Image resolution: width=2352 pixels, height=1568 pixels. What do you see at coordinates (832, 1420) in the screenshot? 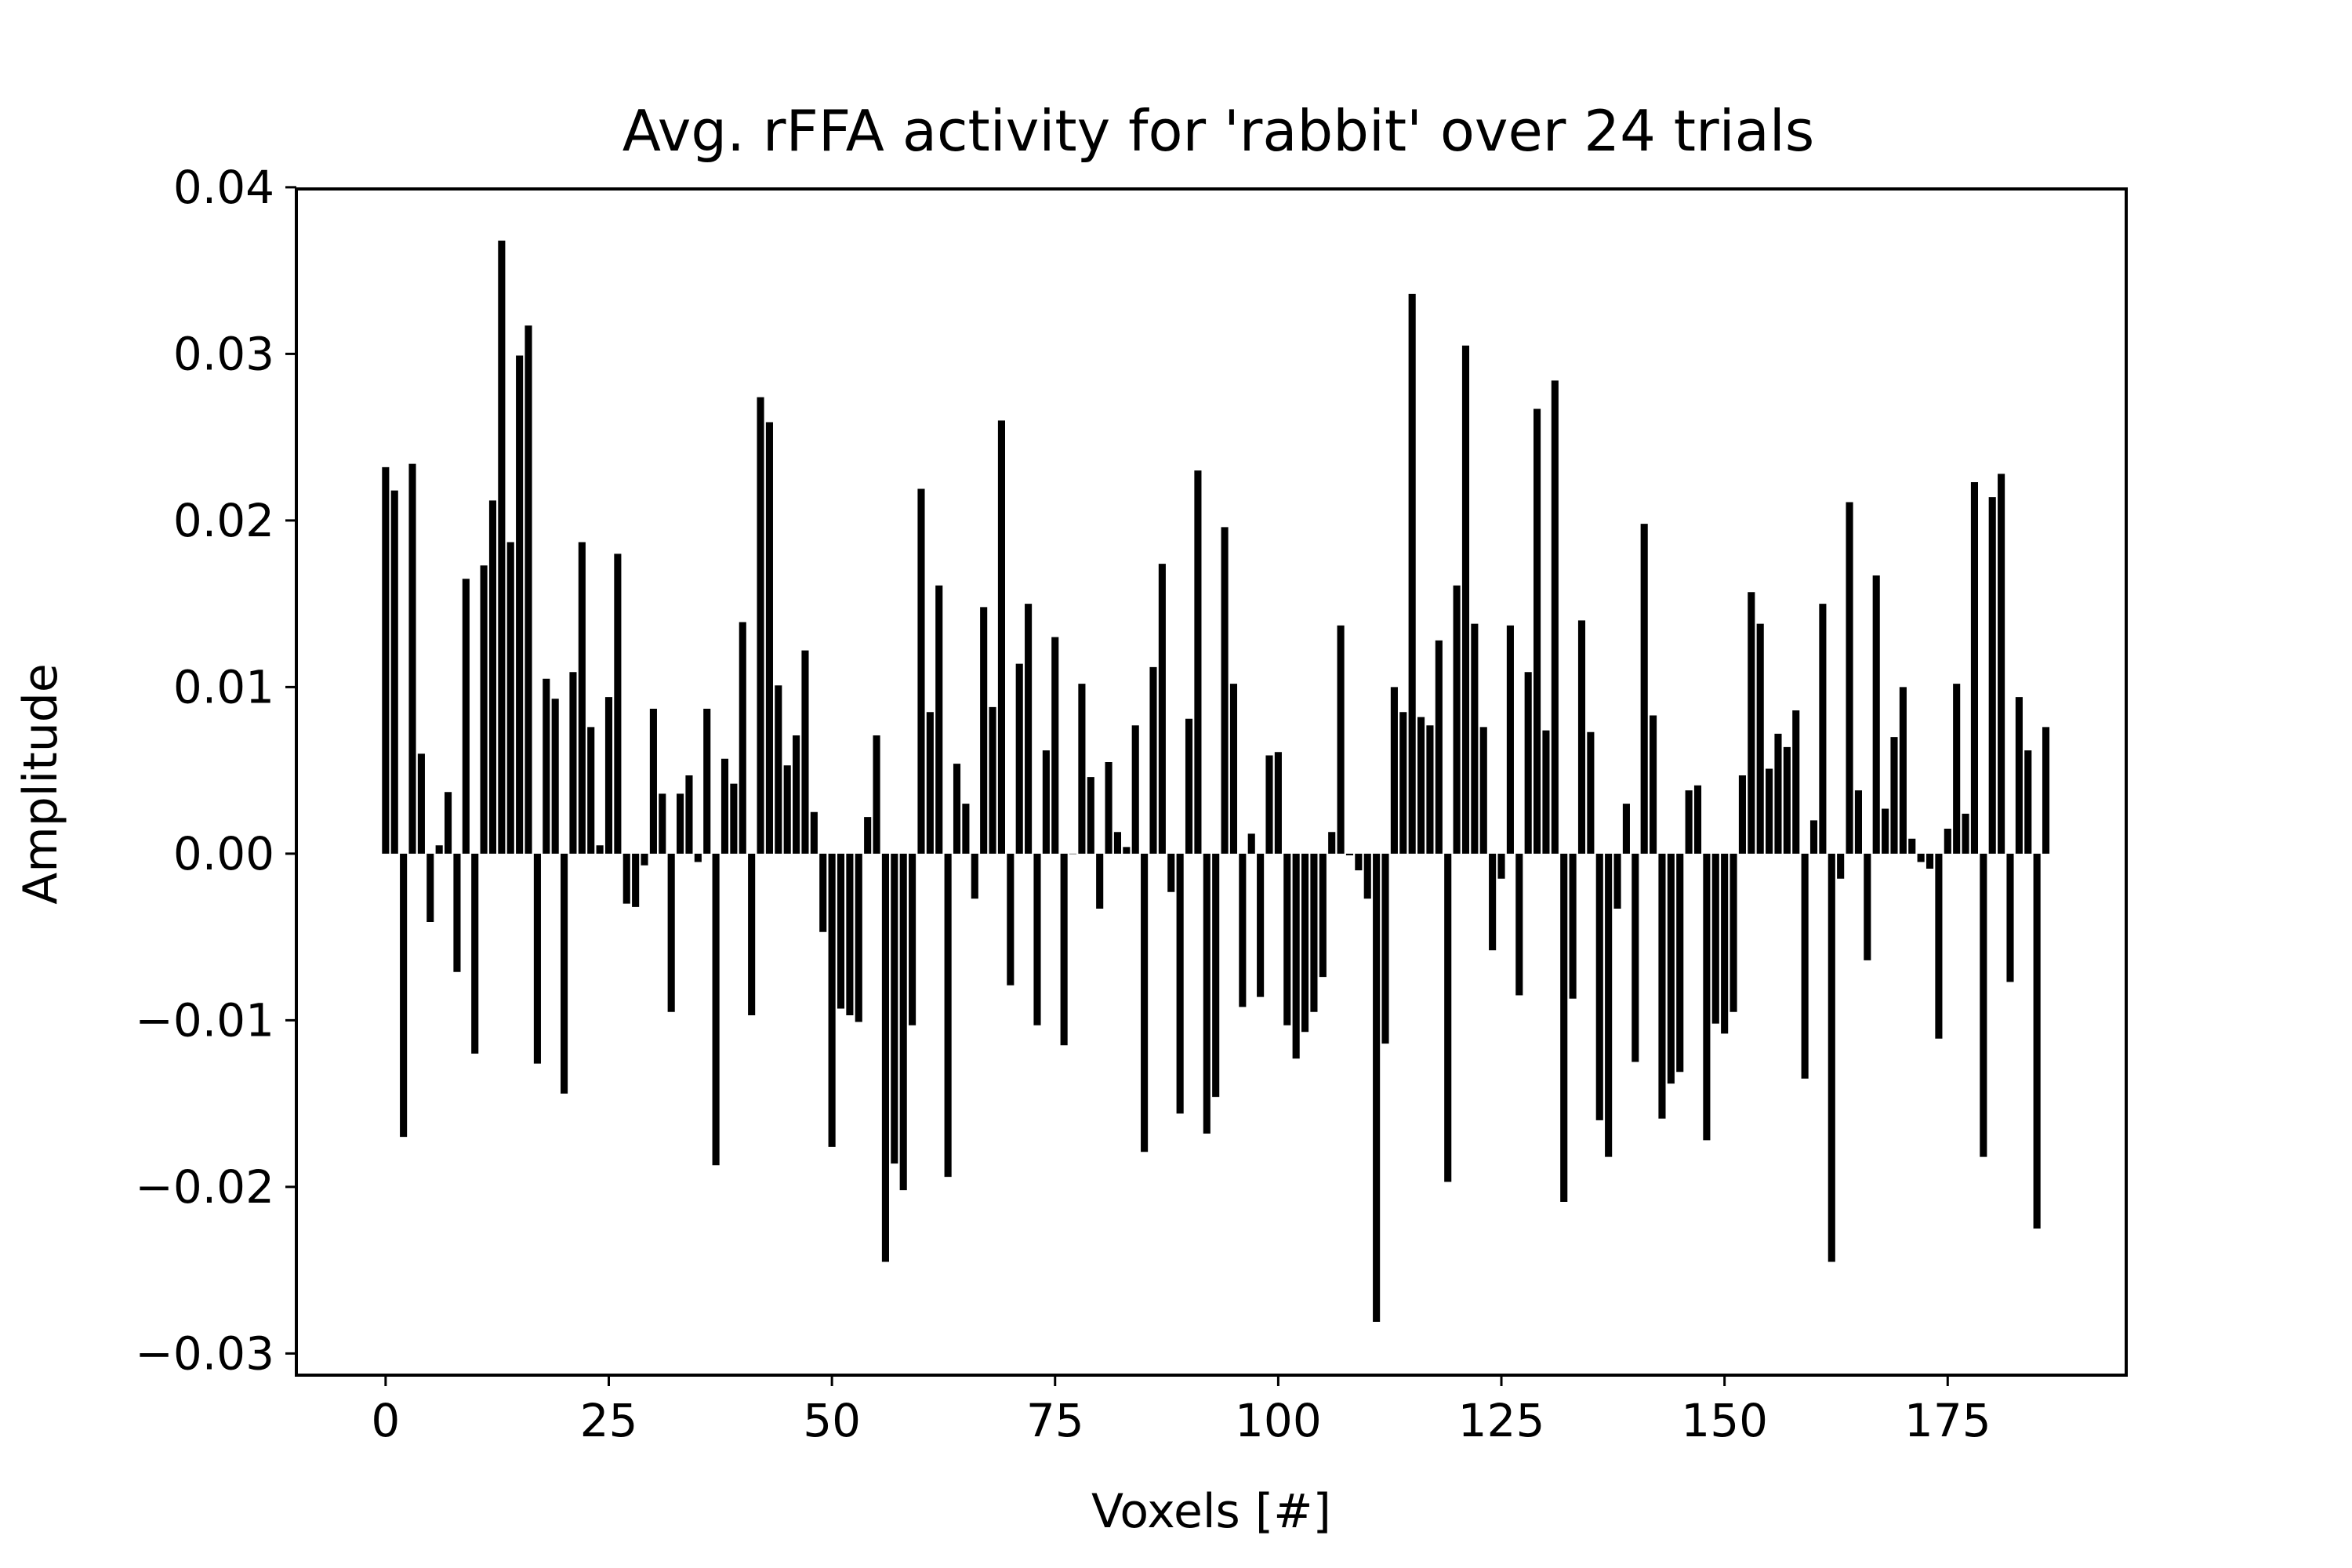
I see `x-tick-label: 50` at bounding box center [832, 1420].